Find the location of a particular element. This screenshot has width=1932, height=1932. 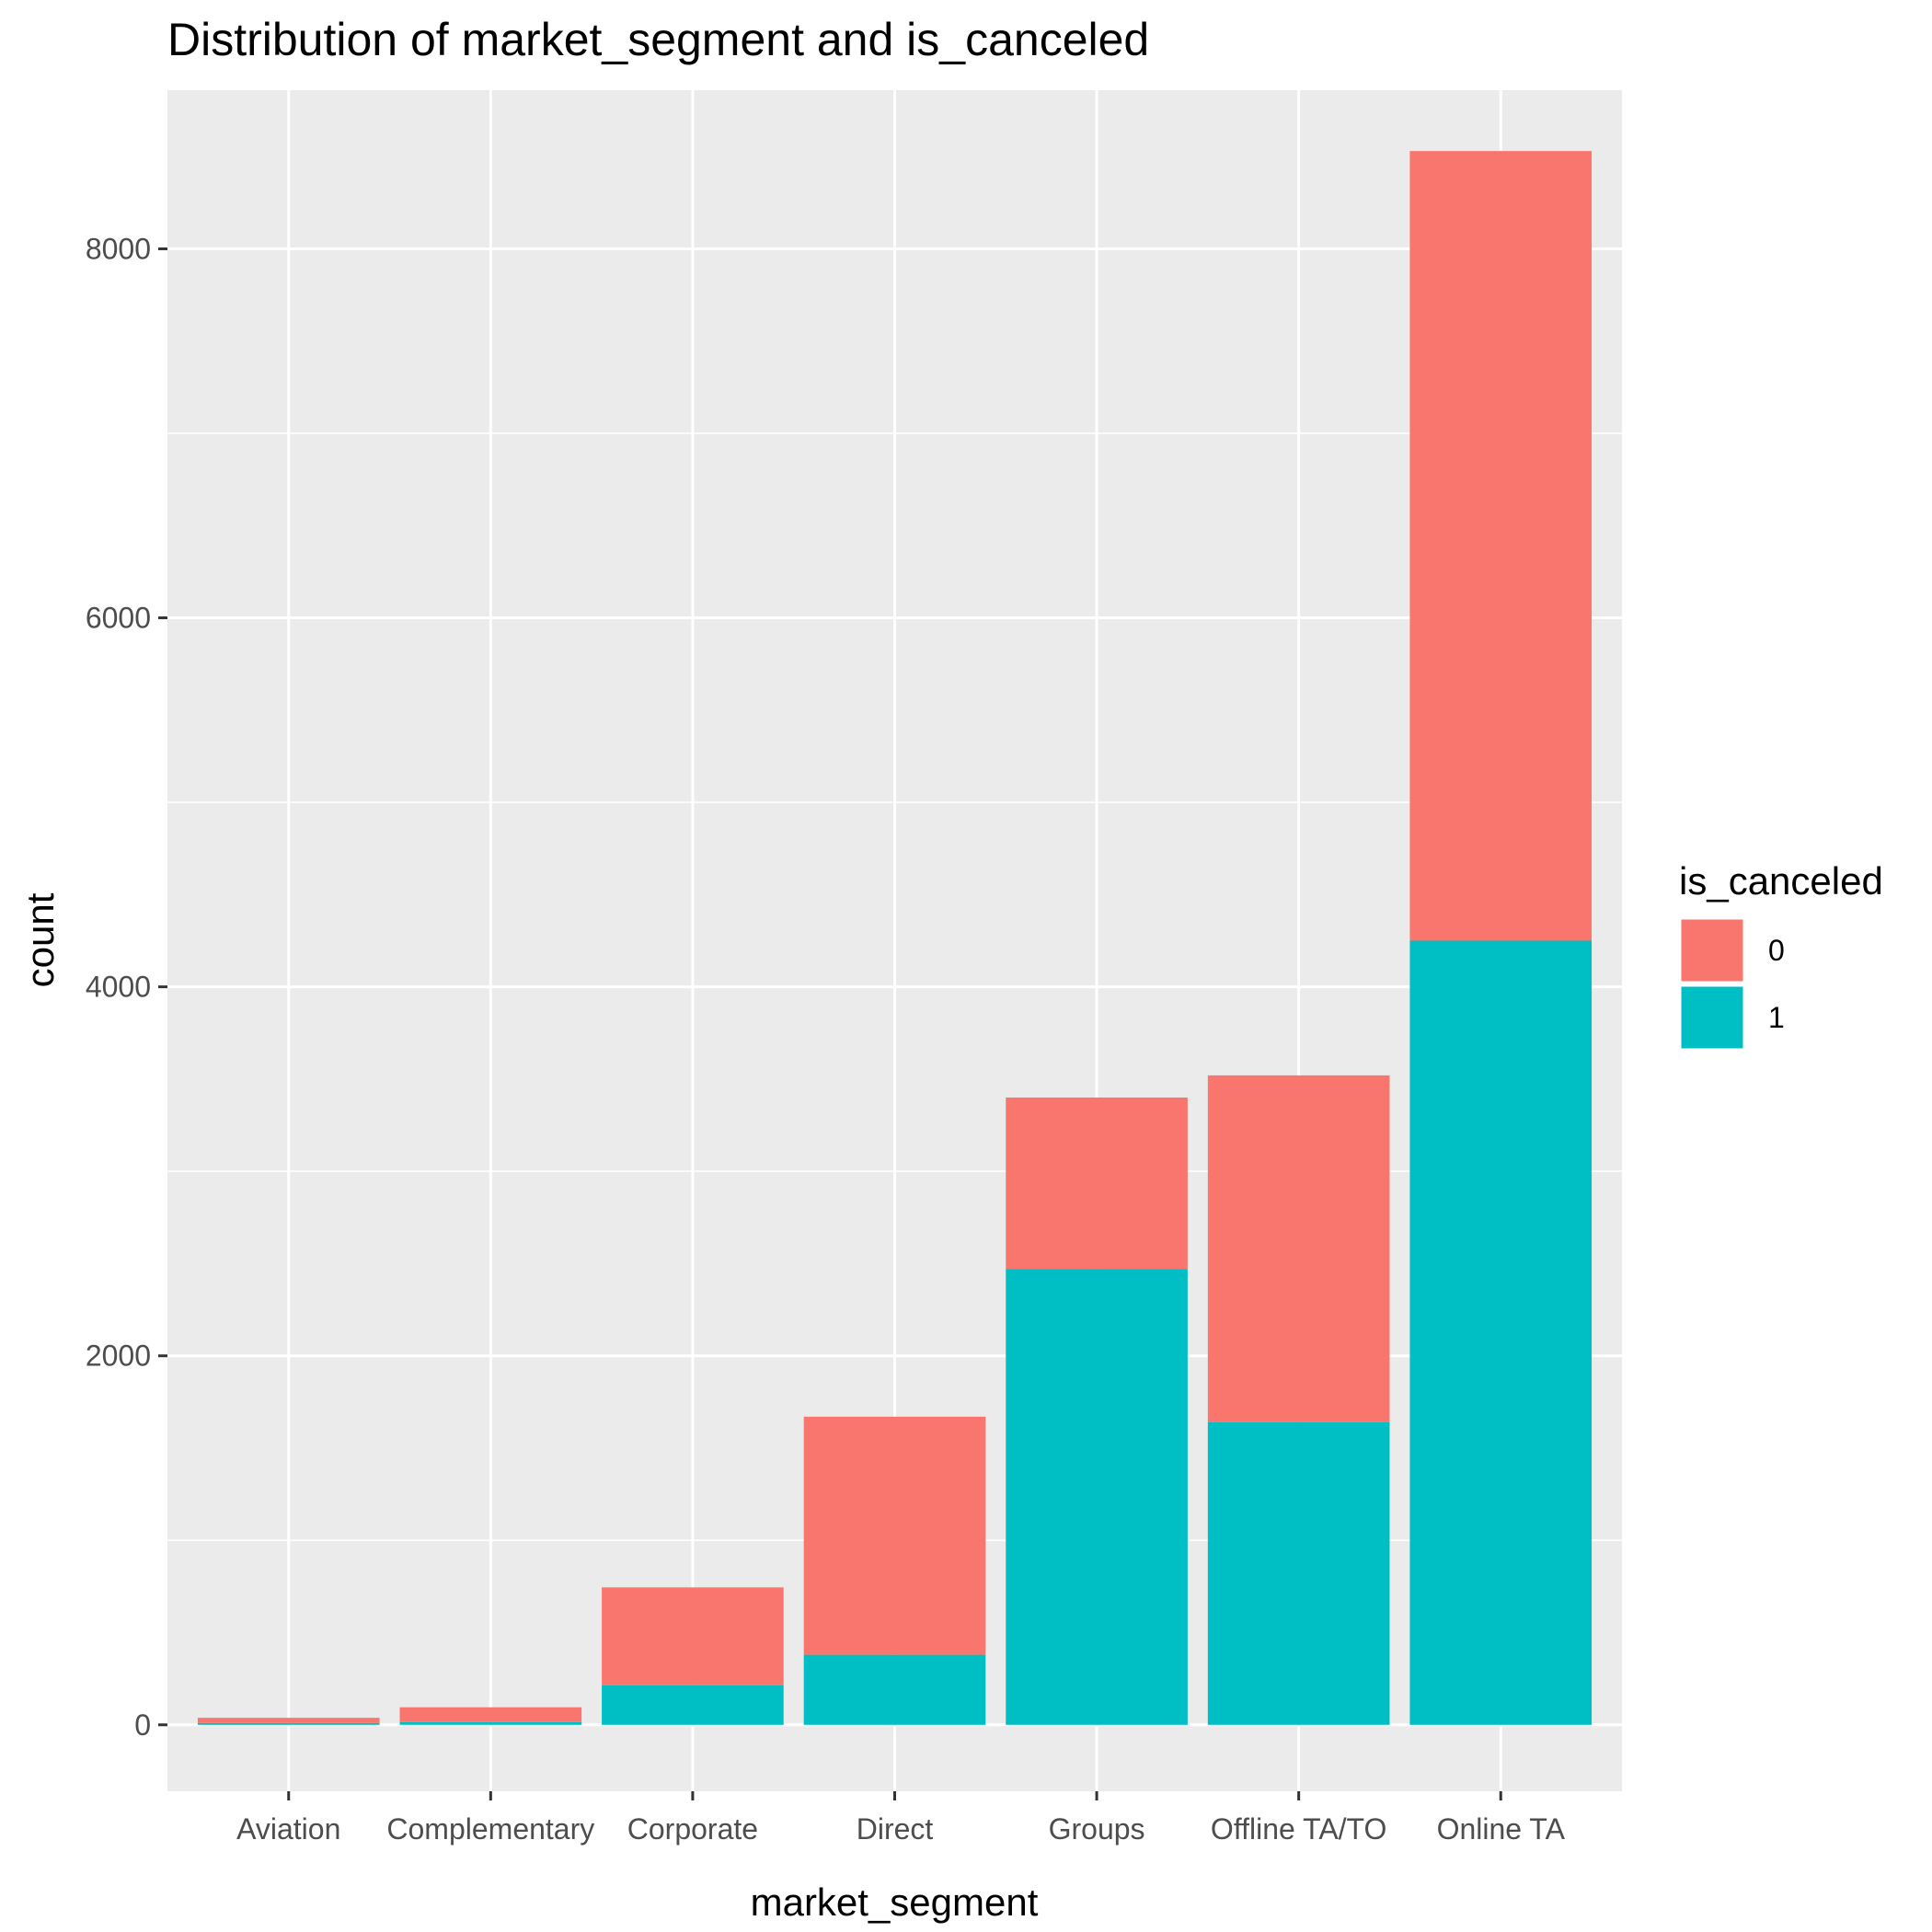

x-tick-label: Corporate is located at coordinates (692, 1829).